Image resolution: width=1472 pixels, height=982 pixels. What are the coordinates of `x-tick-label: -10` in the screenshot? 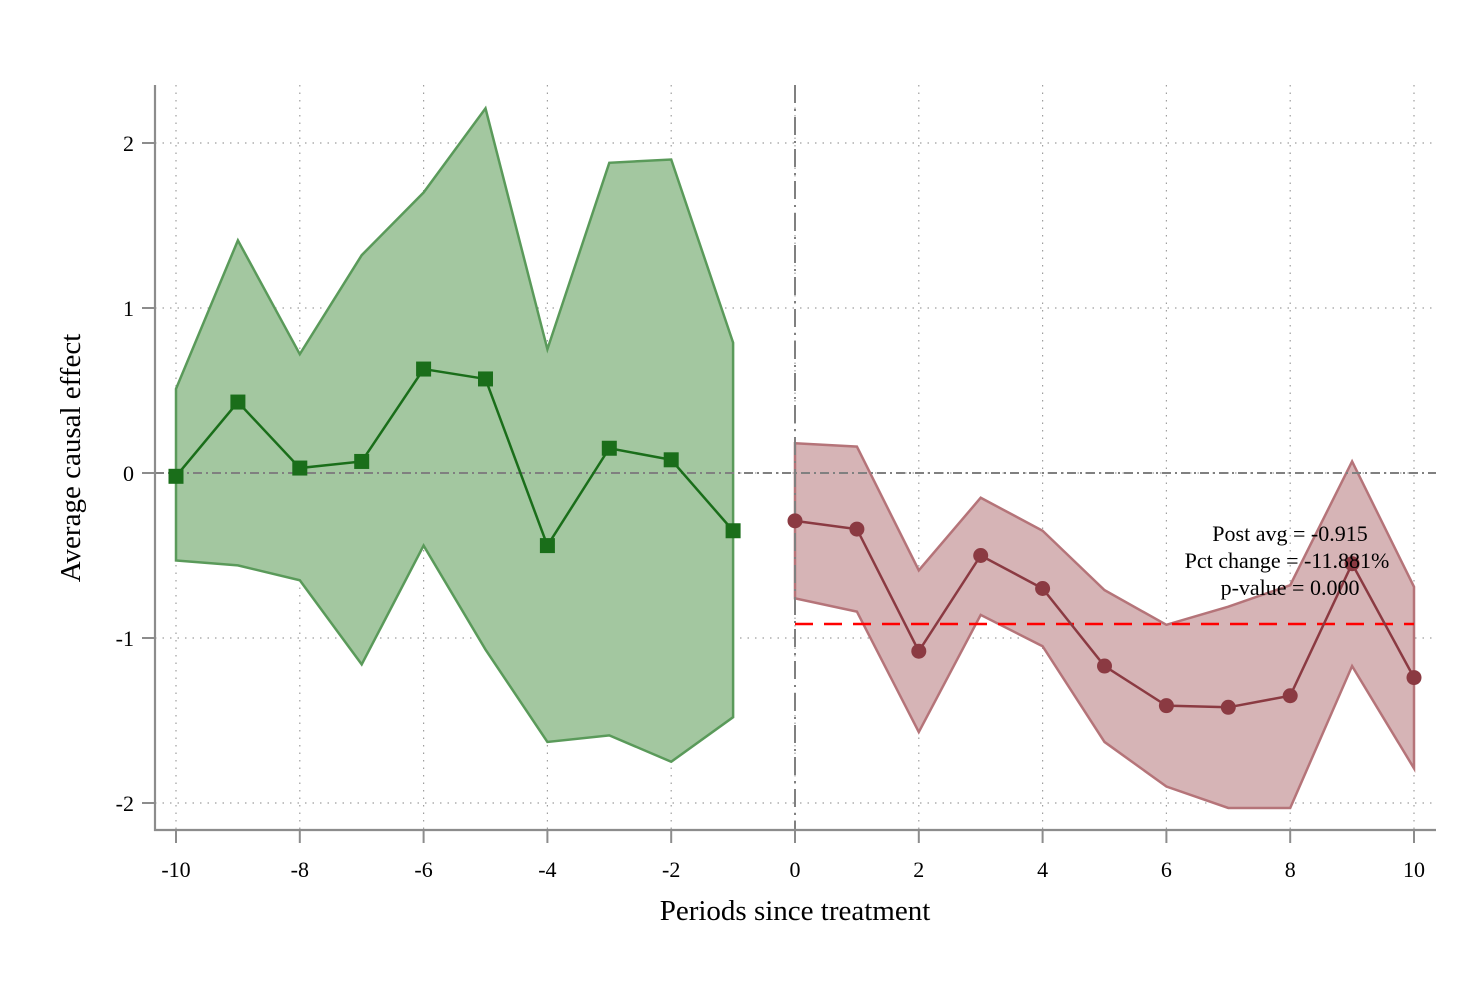 It's located at (175, 869).